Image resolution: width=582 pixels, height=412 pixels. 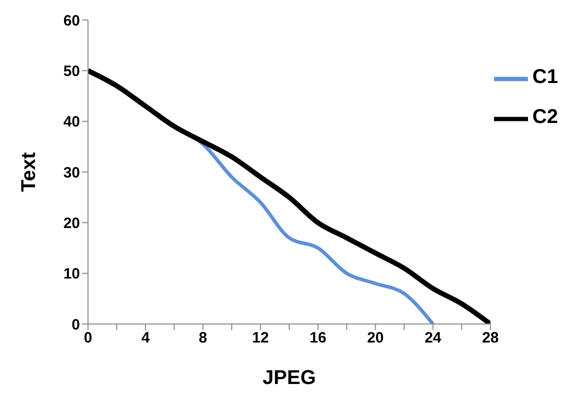 What do you see at coordinates (375, 338) in the screenshot?
I see `x-tick-label: 20` at bounding box center [375, 338].